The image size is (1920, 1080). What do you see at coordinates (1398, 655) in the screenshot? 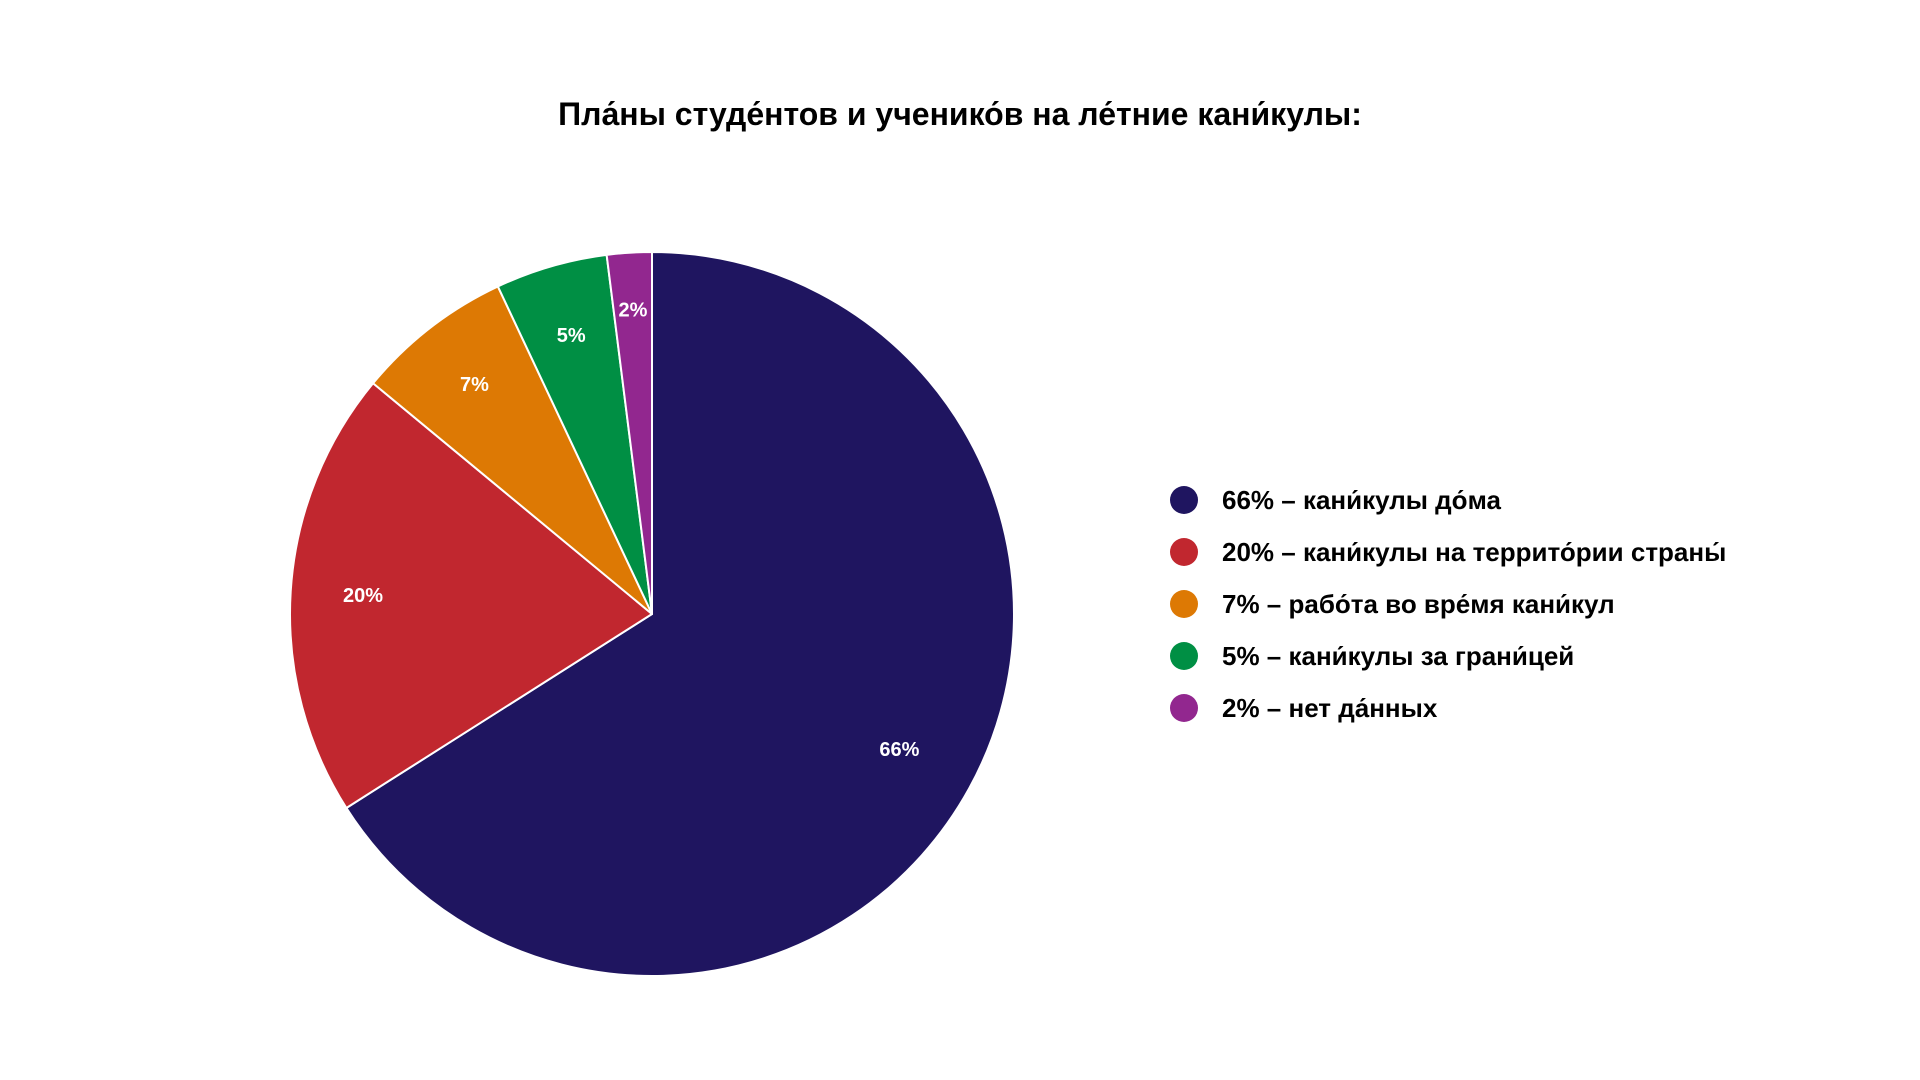
I see `legend-label: 5% – кани́кулы за грани́цей` at bounding box center [1398, 655].